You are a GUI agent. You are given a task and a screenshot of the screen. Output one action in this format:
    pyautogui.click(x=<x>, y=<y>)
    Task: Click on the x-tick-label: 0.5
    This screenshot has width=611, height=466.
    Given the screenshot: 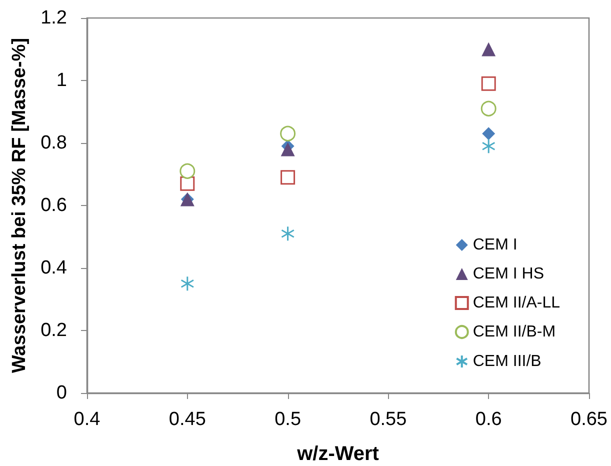 What is the action you would take?
    pyautogui.click(x=288, y=419)
    